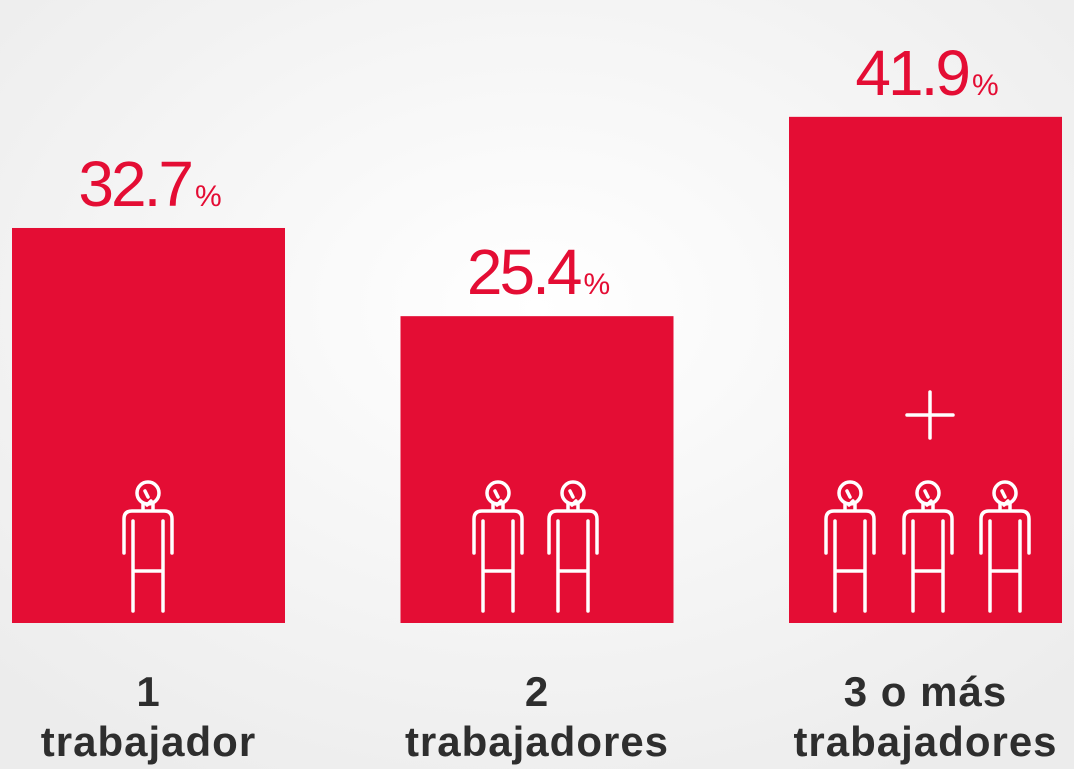 Image resolution: width=1074 pixels, height=769 pixels. Describe the element at coordinates (926, 73) in the screenshot. I see `value-label: 41.9%` at that location.